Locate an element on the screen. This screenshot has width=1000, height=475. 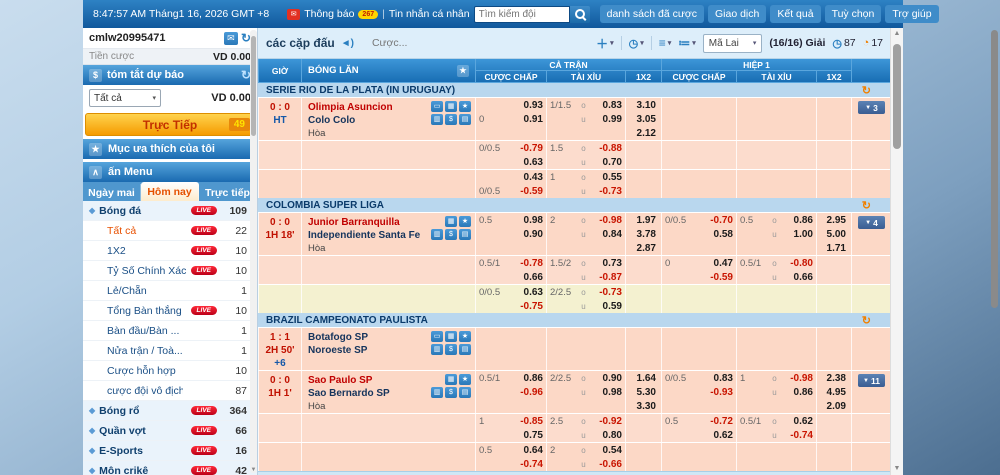
sidebar-tab: Hôm nay is located at coordinates (170, 191).